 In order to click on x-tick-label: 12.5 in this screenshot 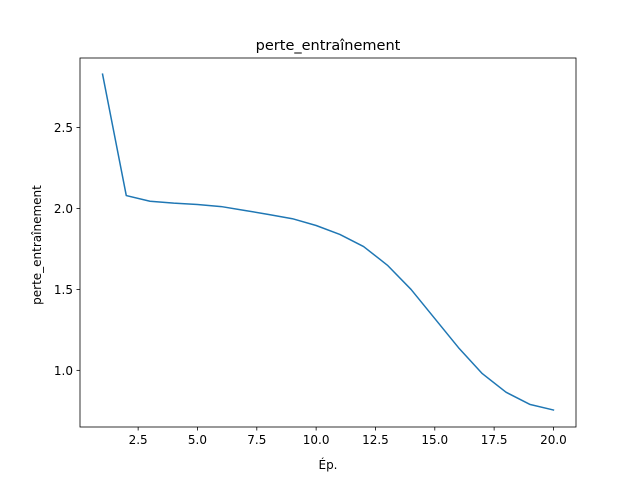, I will do `click(375, 440)`.